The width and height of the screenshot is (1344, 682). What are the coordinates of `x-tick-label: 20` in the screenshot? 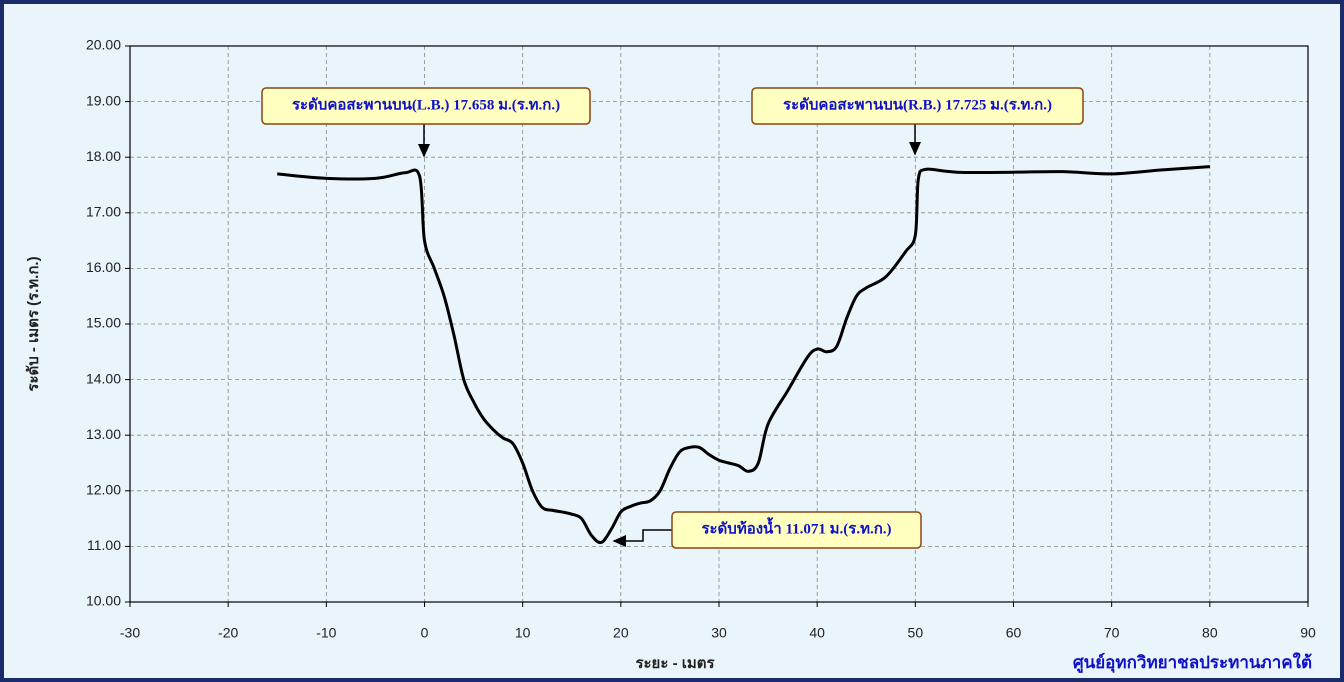 It's located at (621, 633).